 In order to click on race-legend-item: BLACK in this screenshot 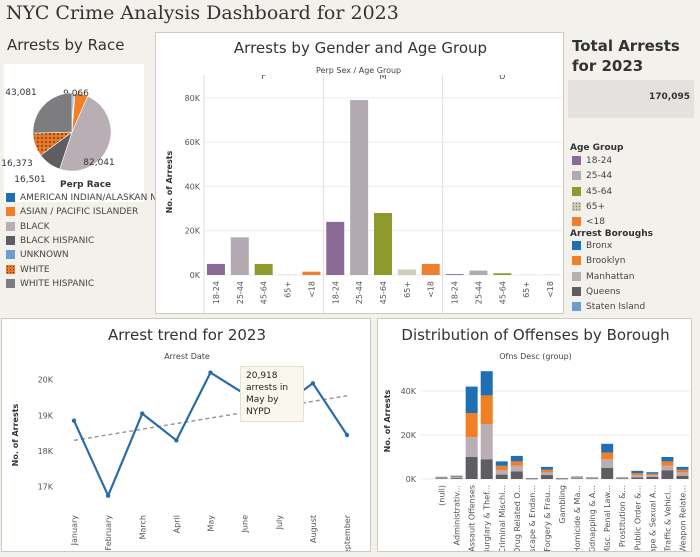, I will do `click(28, 226)`.